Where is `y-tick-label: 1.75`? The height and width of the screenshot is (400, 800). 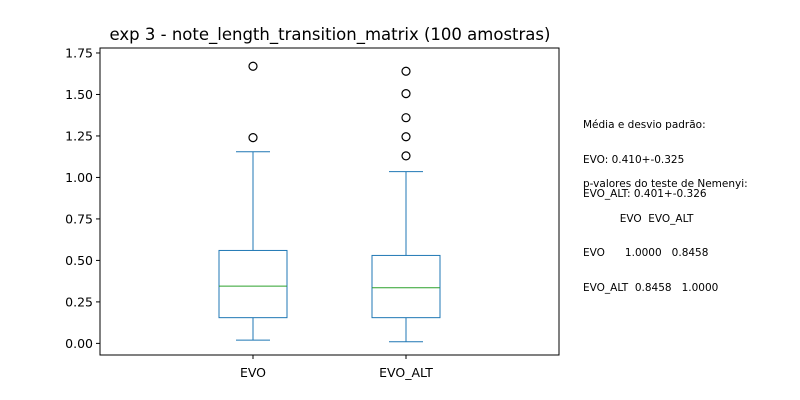
y-tick-label: 1.75 is located at coordinates (79, 52).